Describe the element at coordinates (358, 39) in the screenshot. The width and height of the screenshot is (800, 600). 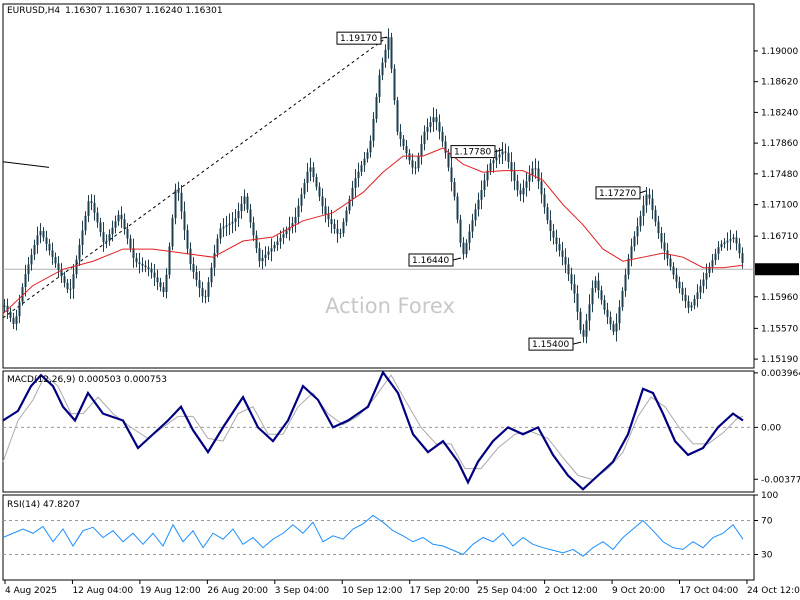
I see `annotation-label: 1.19170` at that location.